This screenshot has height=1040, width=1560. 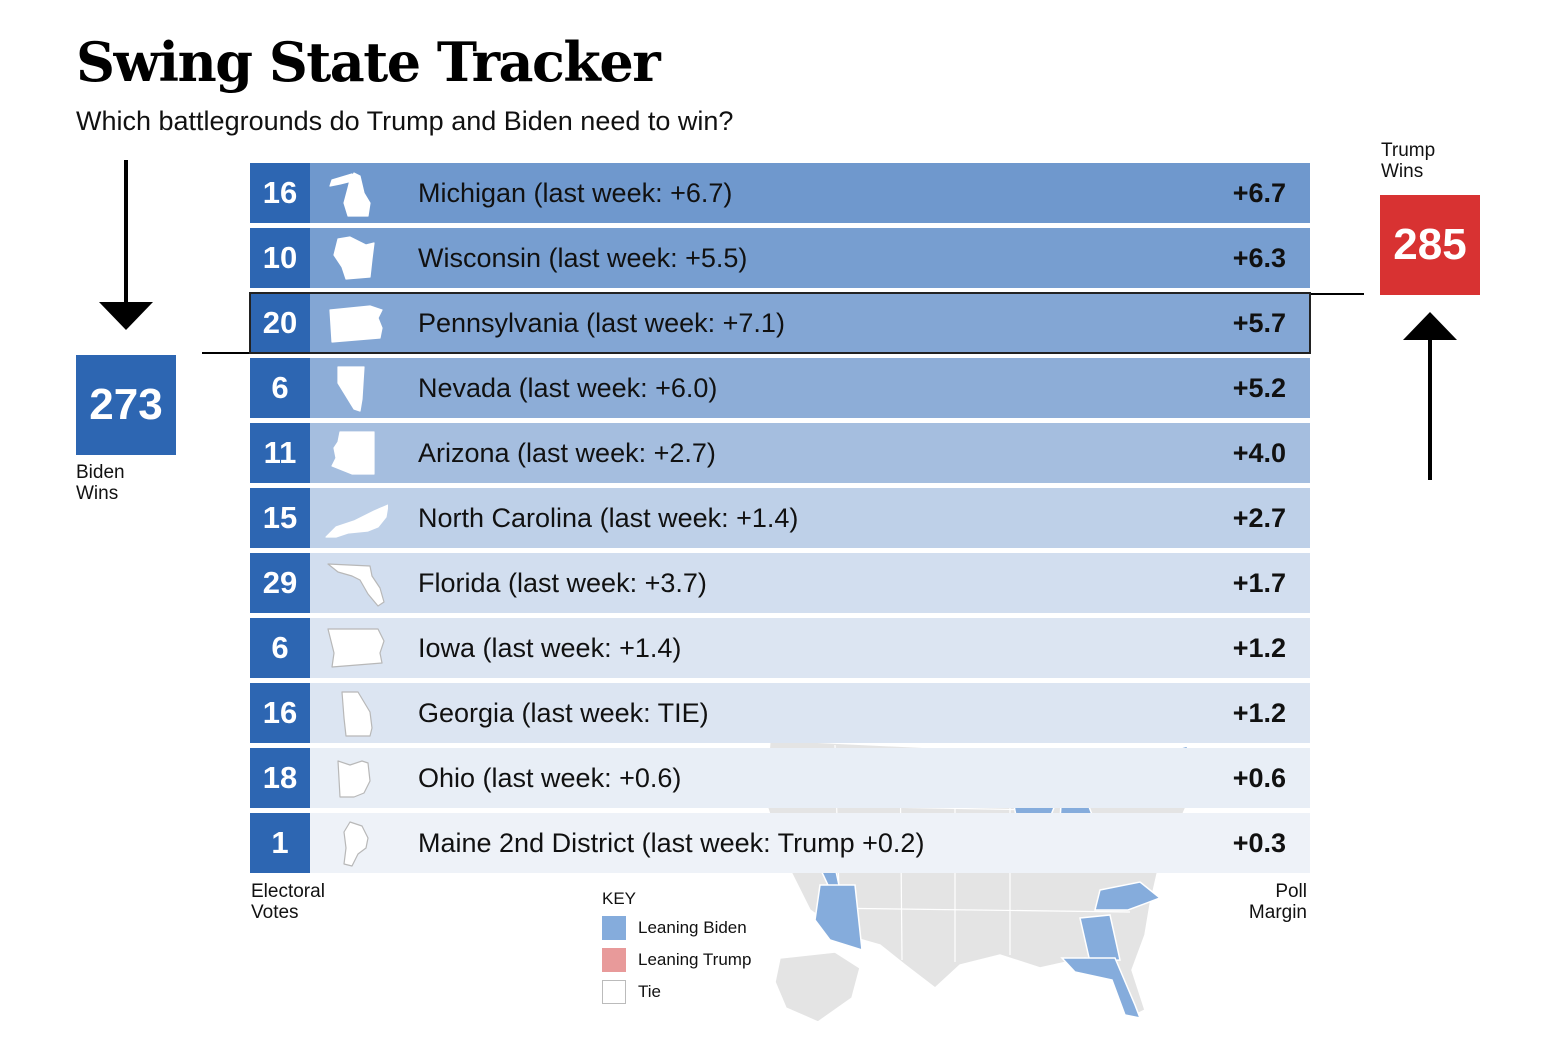 I want to click on trump-threshold-line, so click(x=1337, y=294).